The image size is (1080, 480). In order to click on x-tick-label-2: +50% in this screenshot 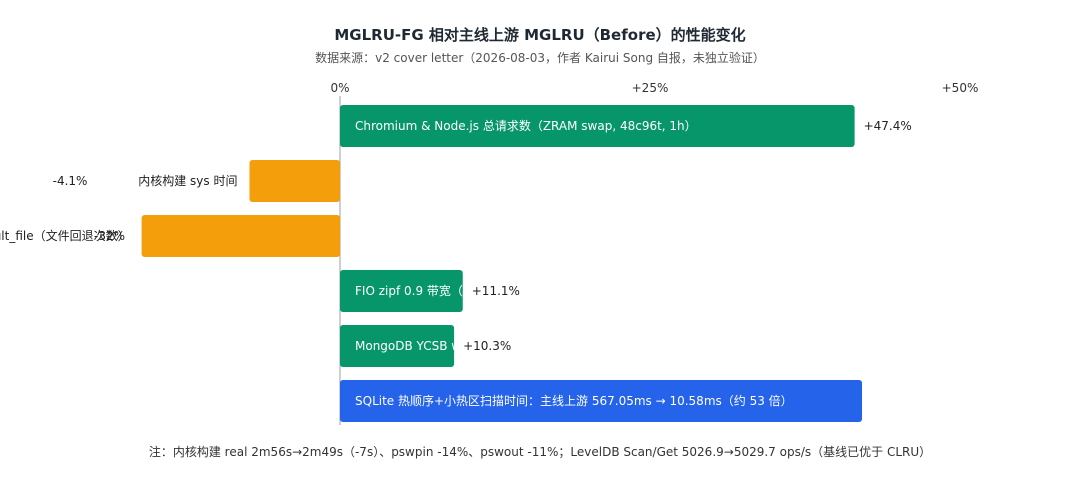, I will do `click(960, 88)`.